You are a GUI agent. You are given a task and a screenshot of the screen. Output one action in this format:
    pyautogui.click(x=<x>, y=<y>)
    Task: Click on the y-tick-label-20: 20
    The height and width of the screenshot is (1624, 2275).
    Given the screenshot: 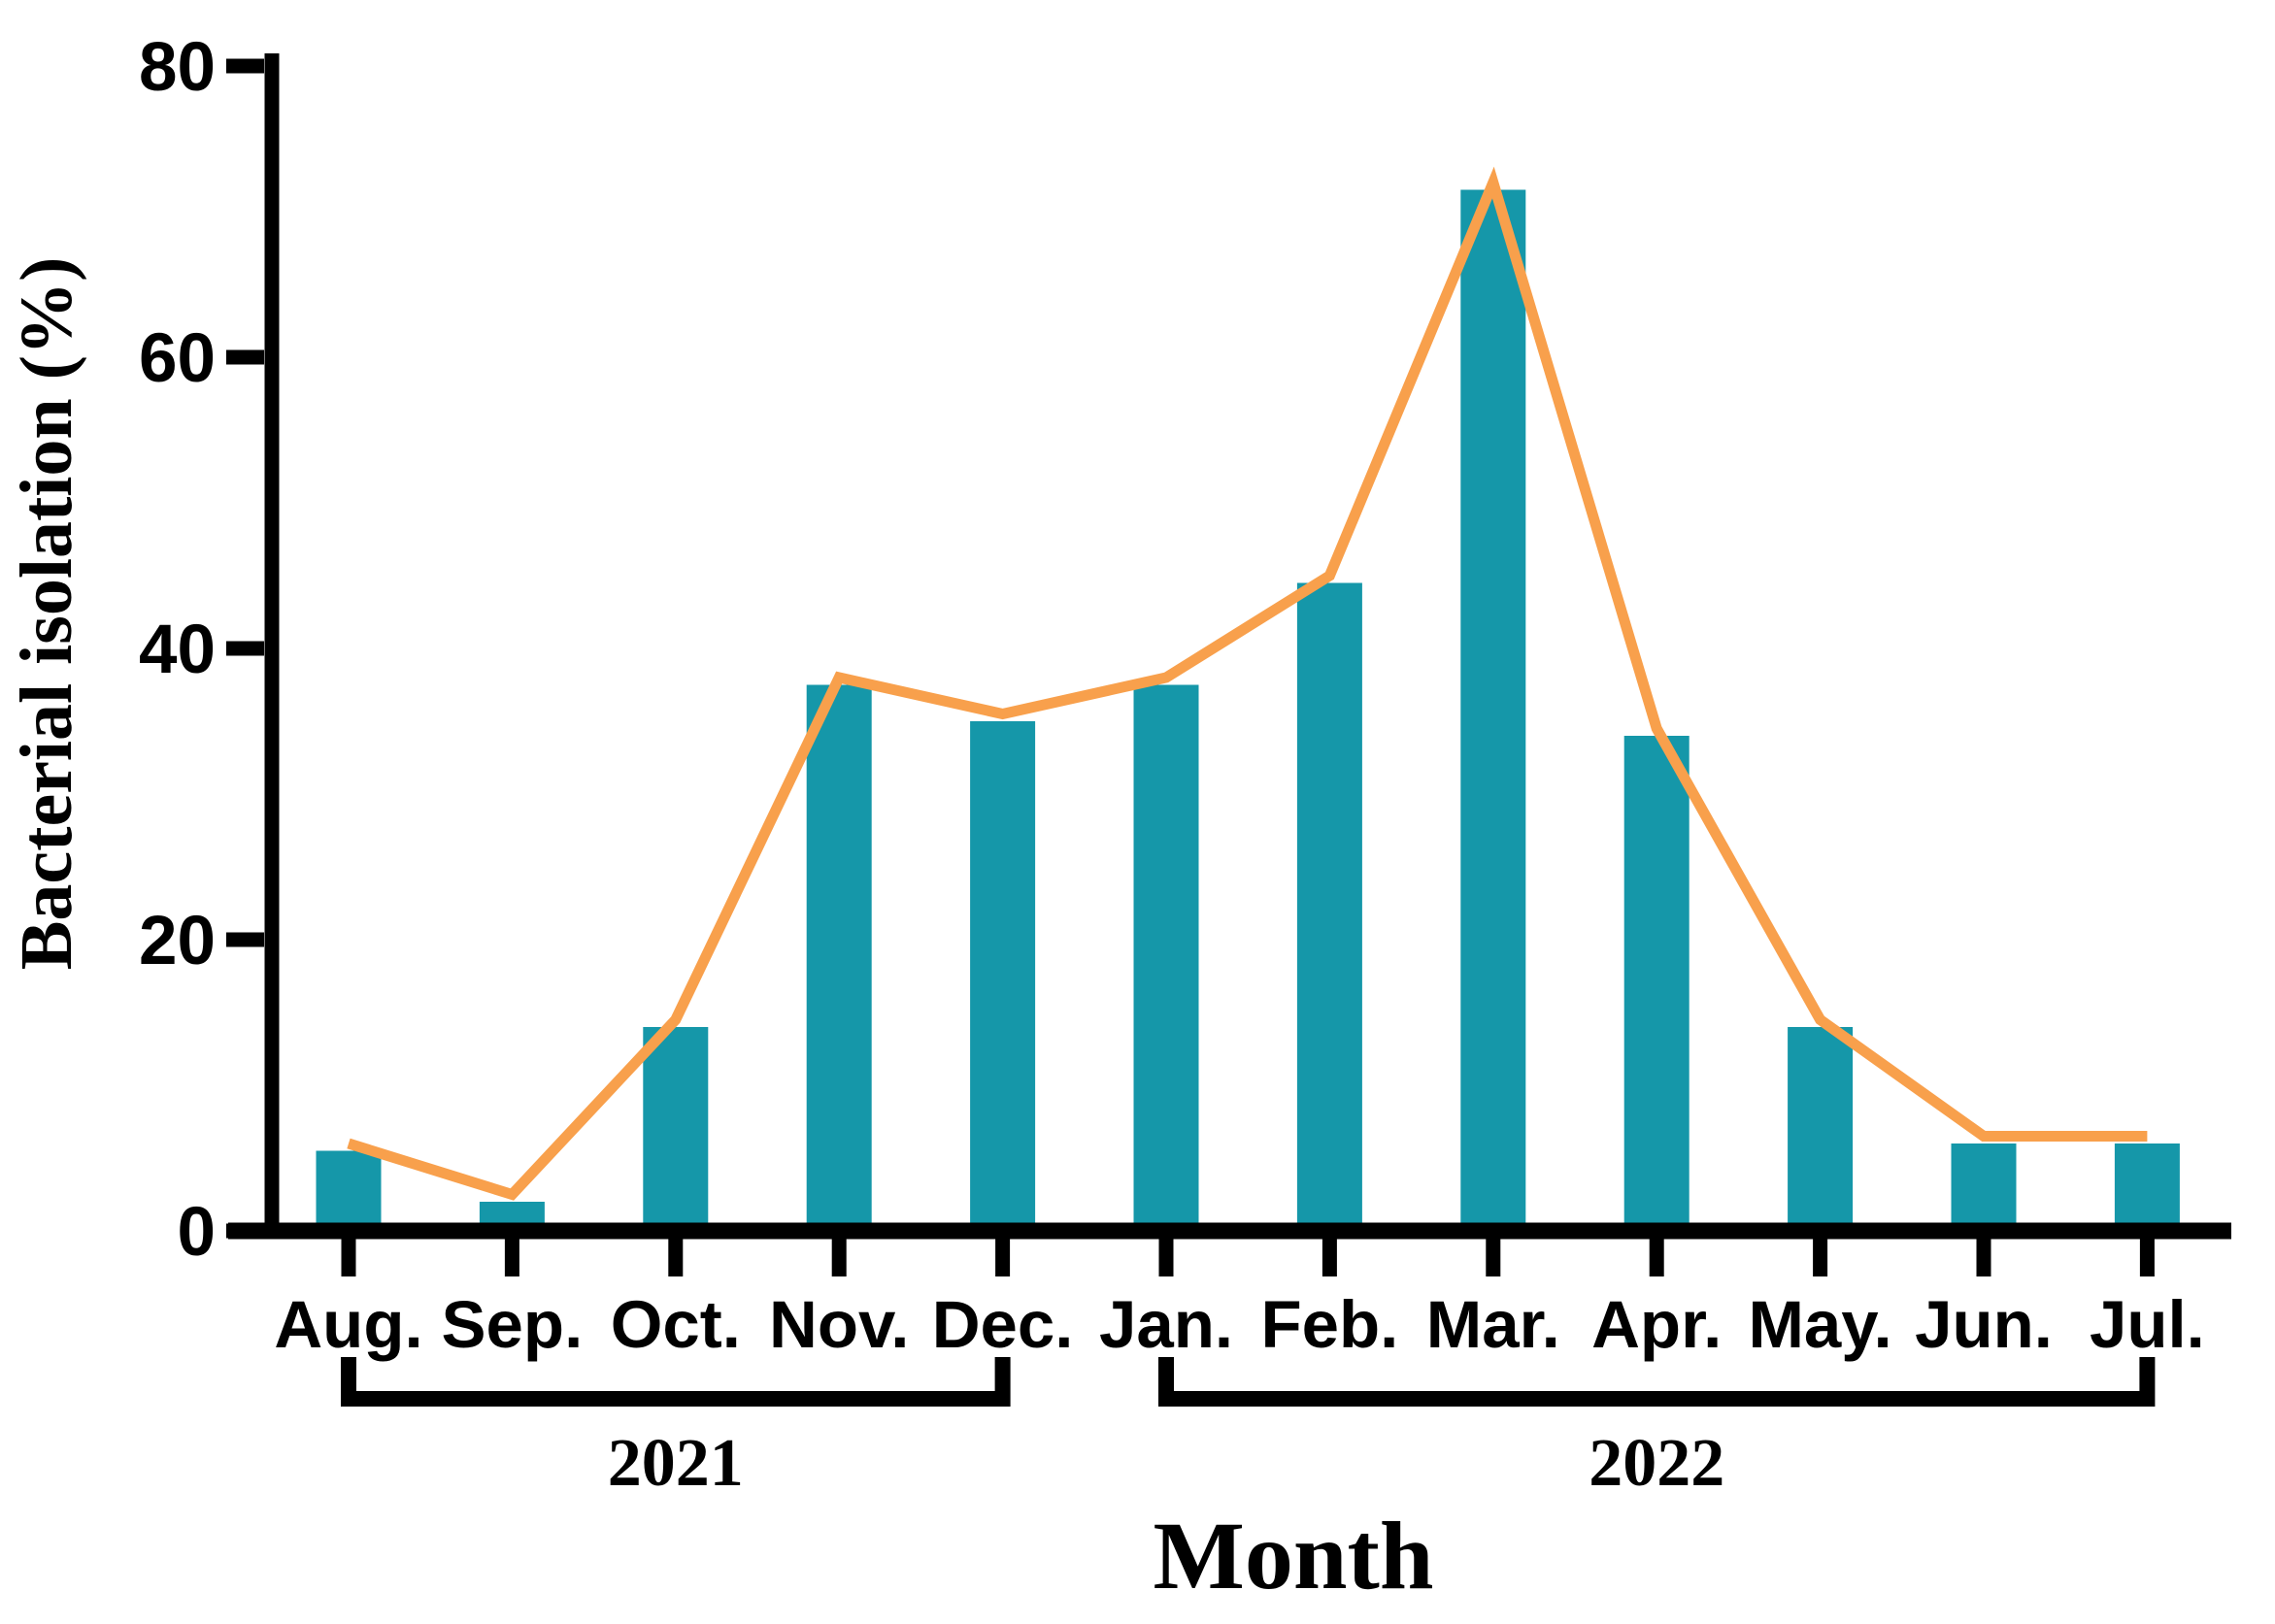 What is the action you would take?
    pyautogui.click(x=177, y=941)
    